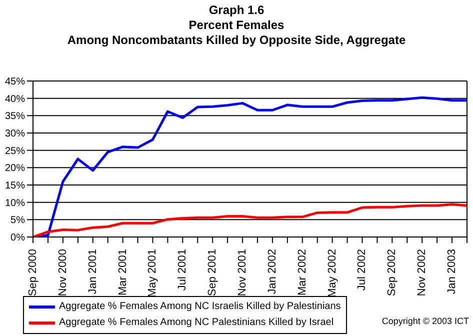  What do you see at coordinates (122, 272) in the screenshot?
I see `x-tick-label: Mar 2001` at bounding box center [122, 272].